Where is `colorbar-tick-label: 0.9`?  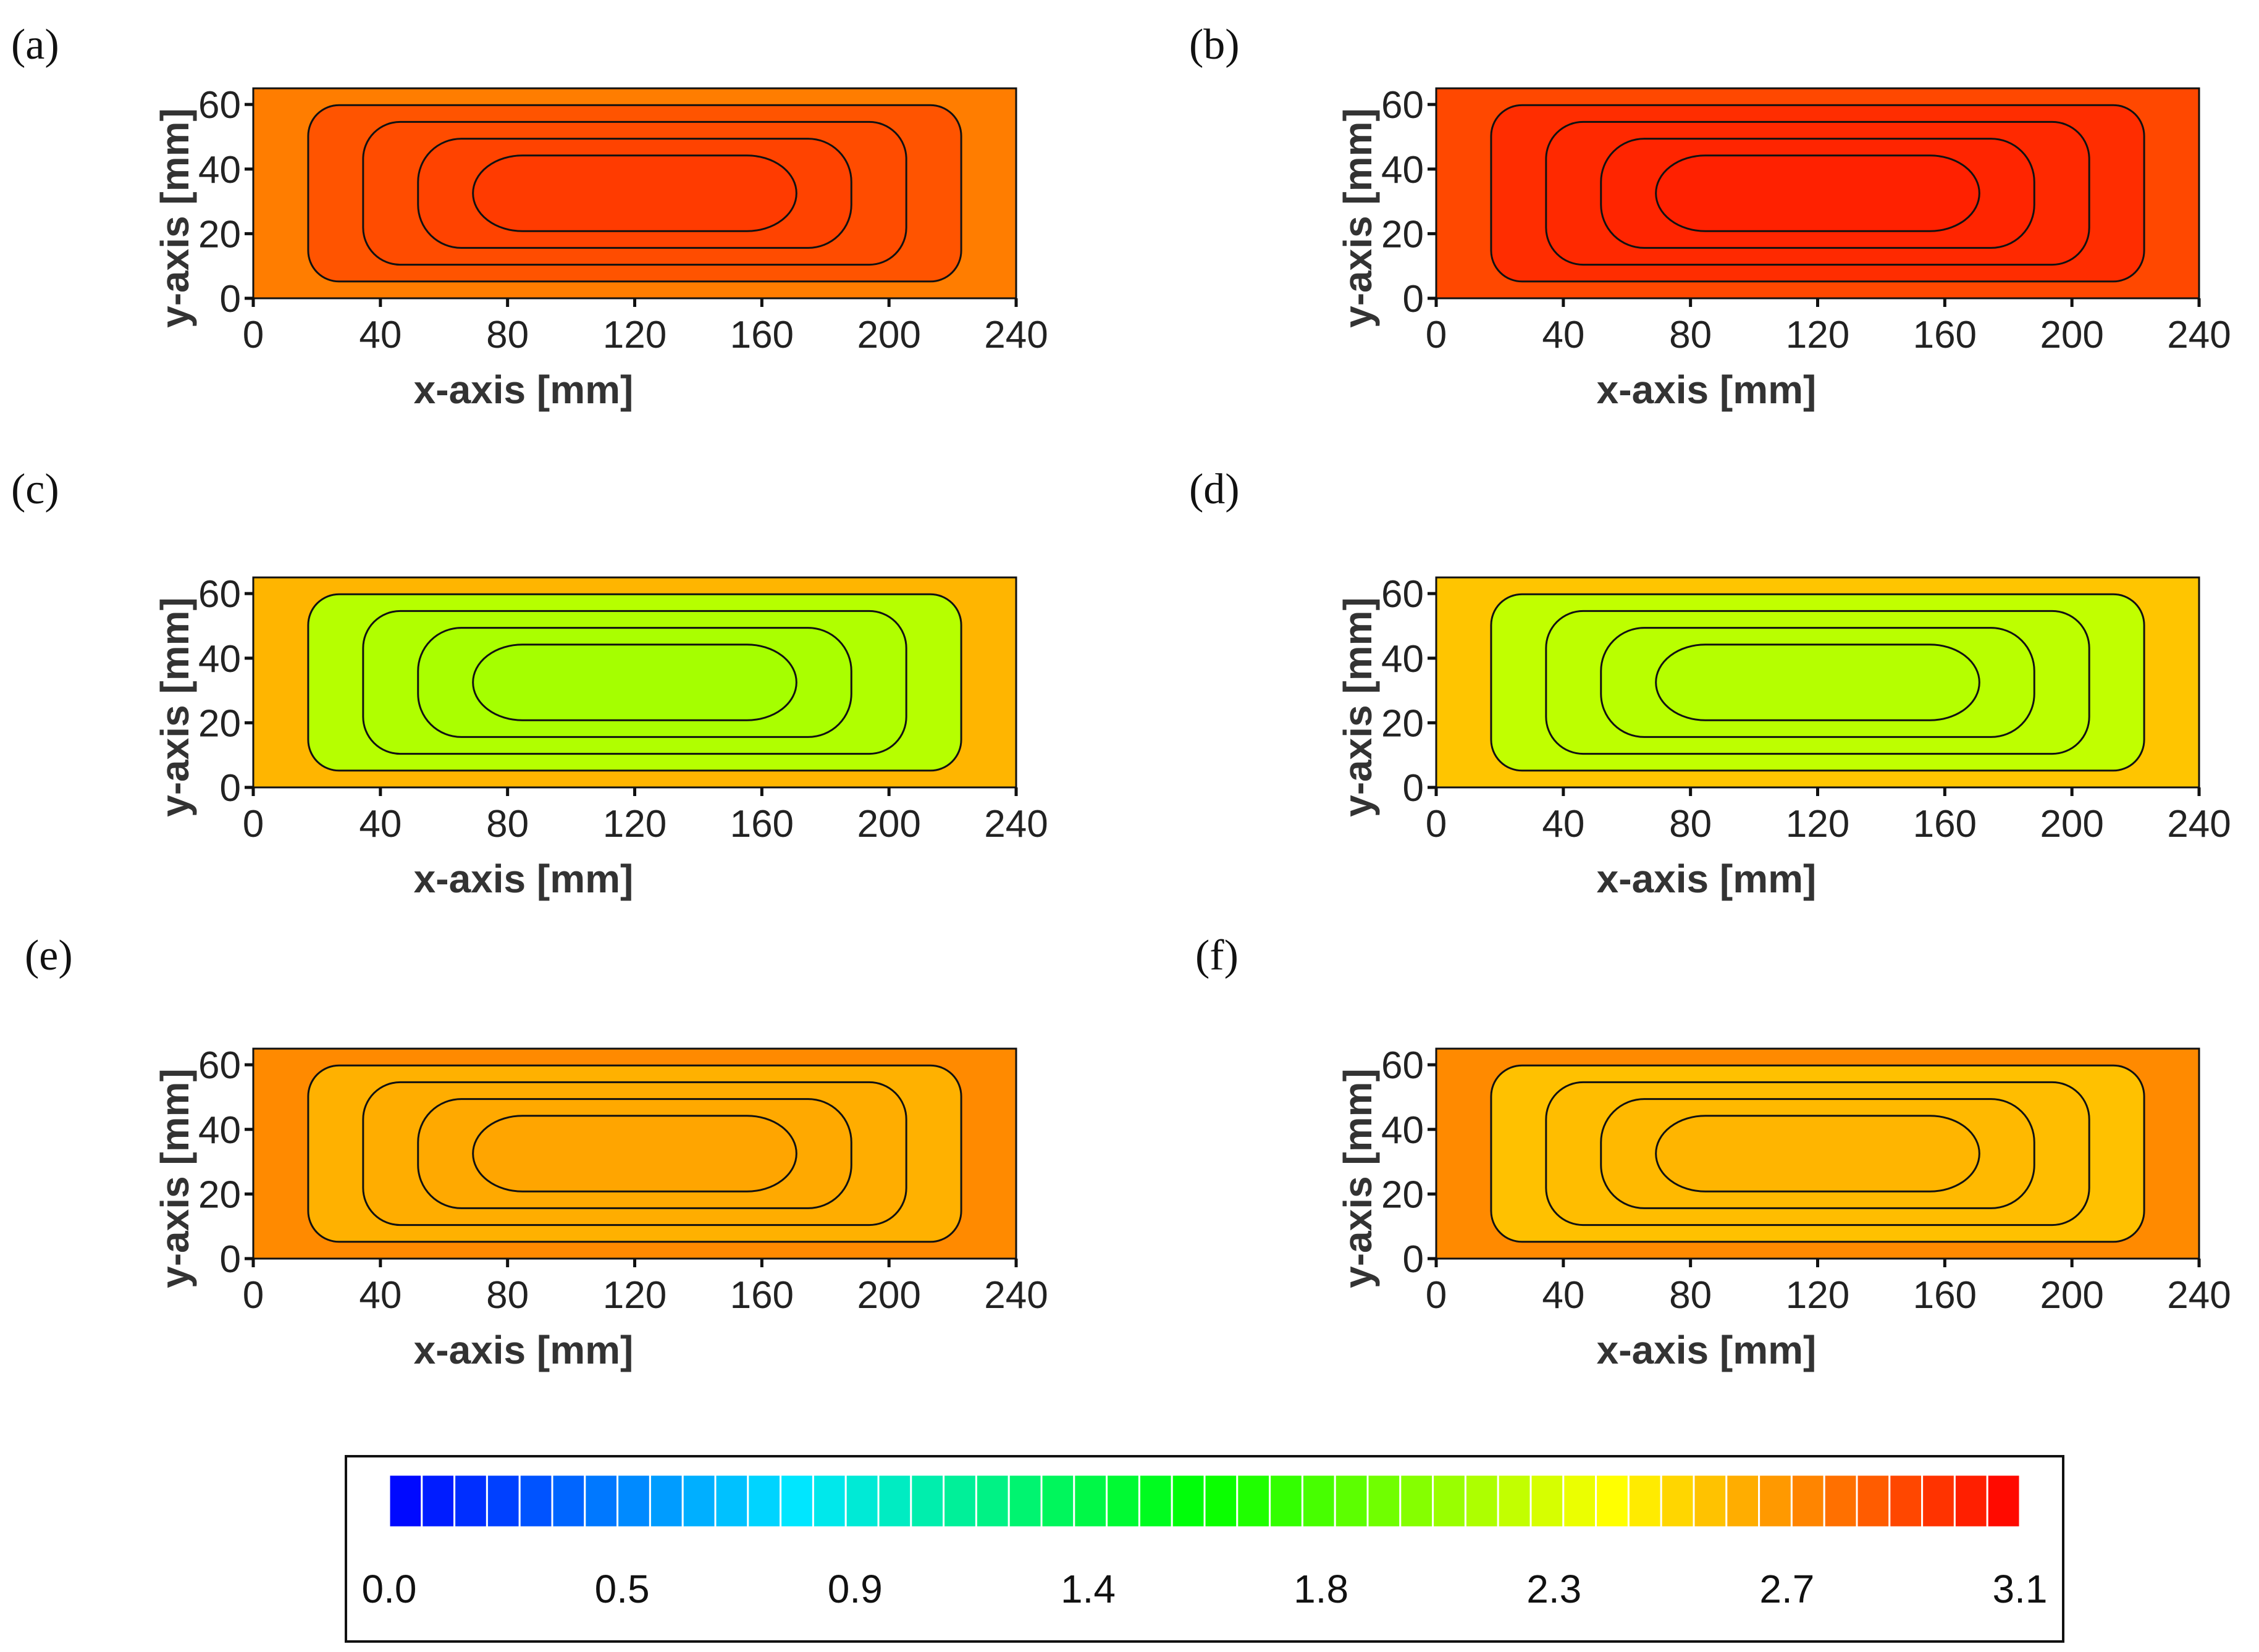
colorbar-tick-label: 0.9 is located at coordinates (855, 1589).